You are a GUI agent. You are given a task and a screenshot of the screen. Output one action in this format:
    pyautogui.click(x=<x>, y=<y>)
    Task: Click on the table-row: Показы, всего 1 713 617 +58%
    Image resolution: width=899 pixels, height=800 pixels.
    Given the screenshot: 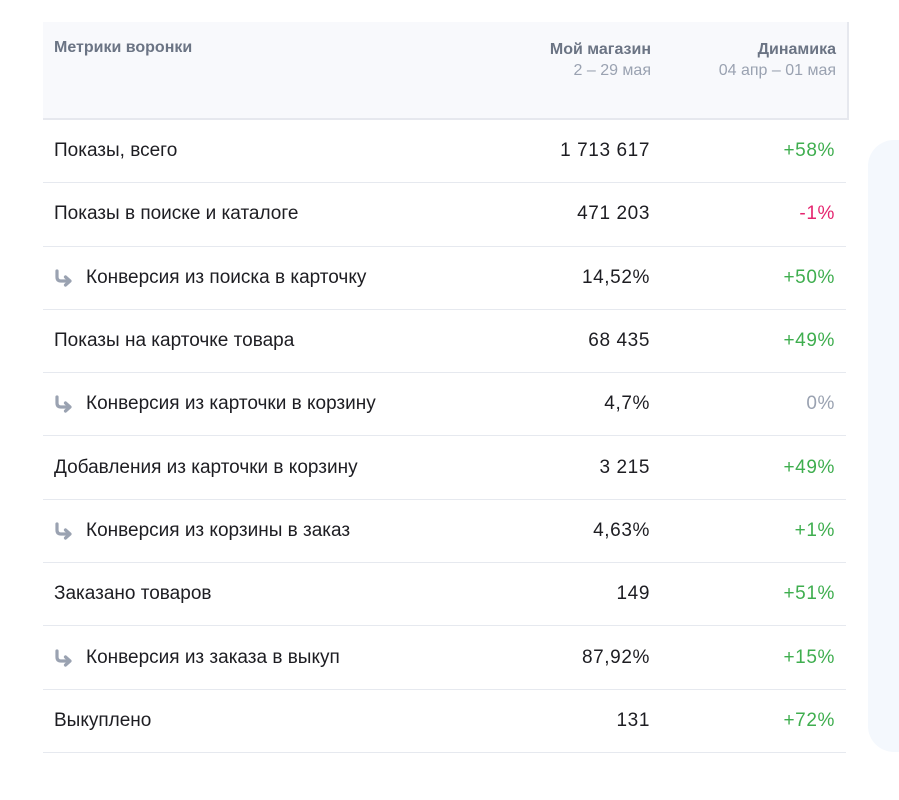 What is the action you would take?
    pyautogui.click(x=444, y=152)
    